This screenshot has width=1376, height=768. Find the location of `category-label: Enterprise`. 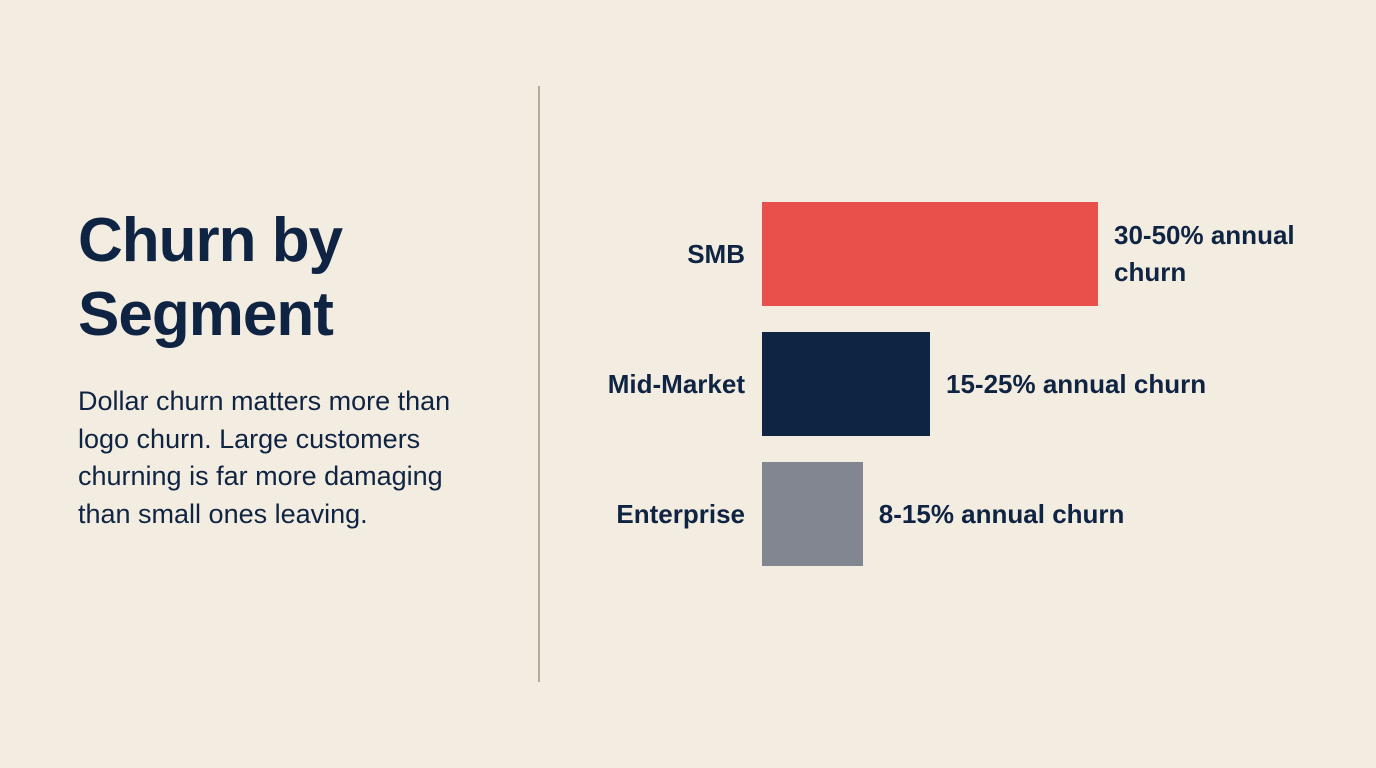

category-label: Enterprise is located at coordinates (680, 514).